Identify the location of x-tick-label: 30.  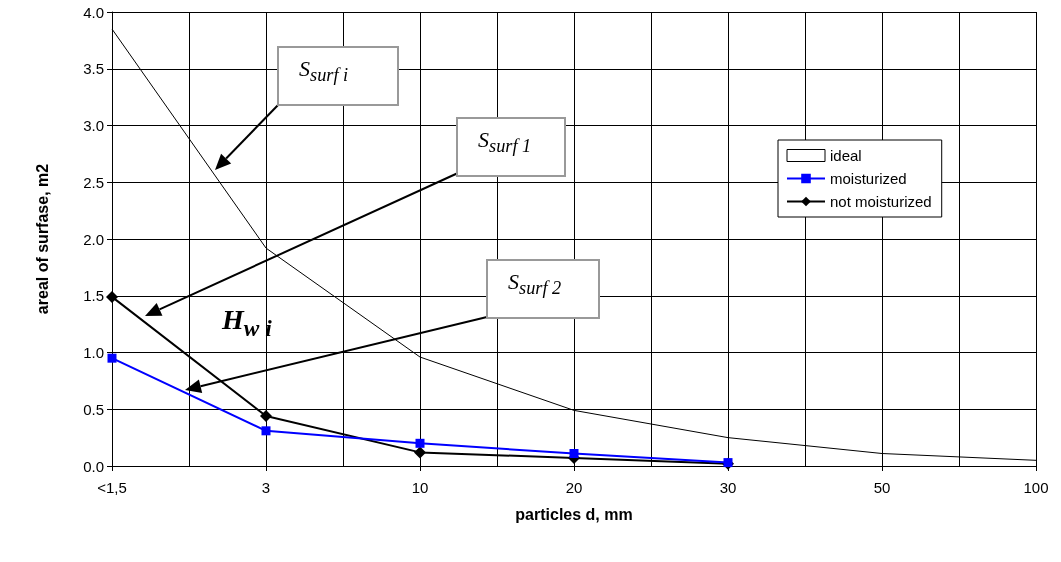
(728, 487).